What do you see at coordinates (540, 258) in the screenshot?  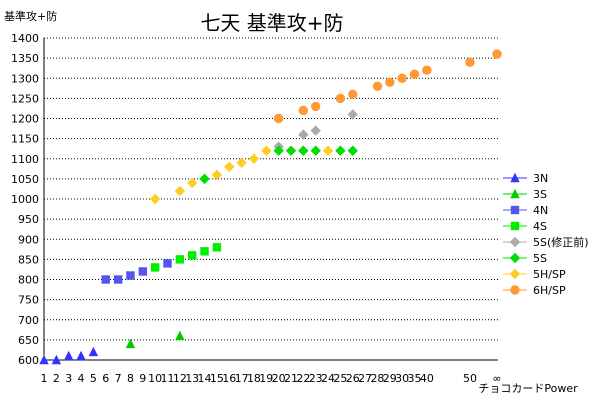 I see `legend-label: 5S` at bounding box center [540, 258].